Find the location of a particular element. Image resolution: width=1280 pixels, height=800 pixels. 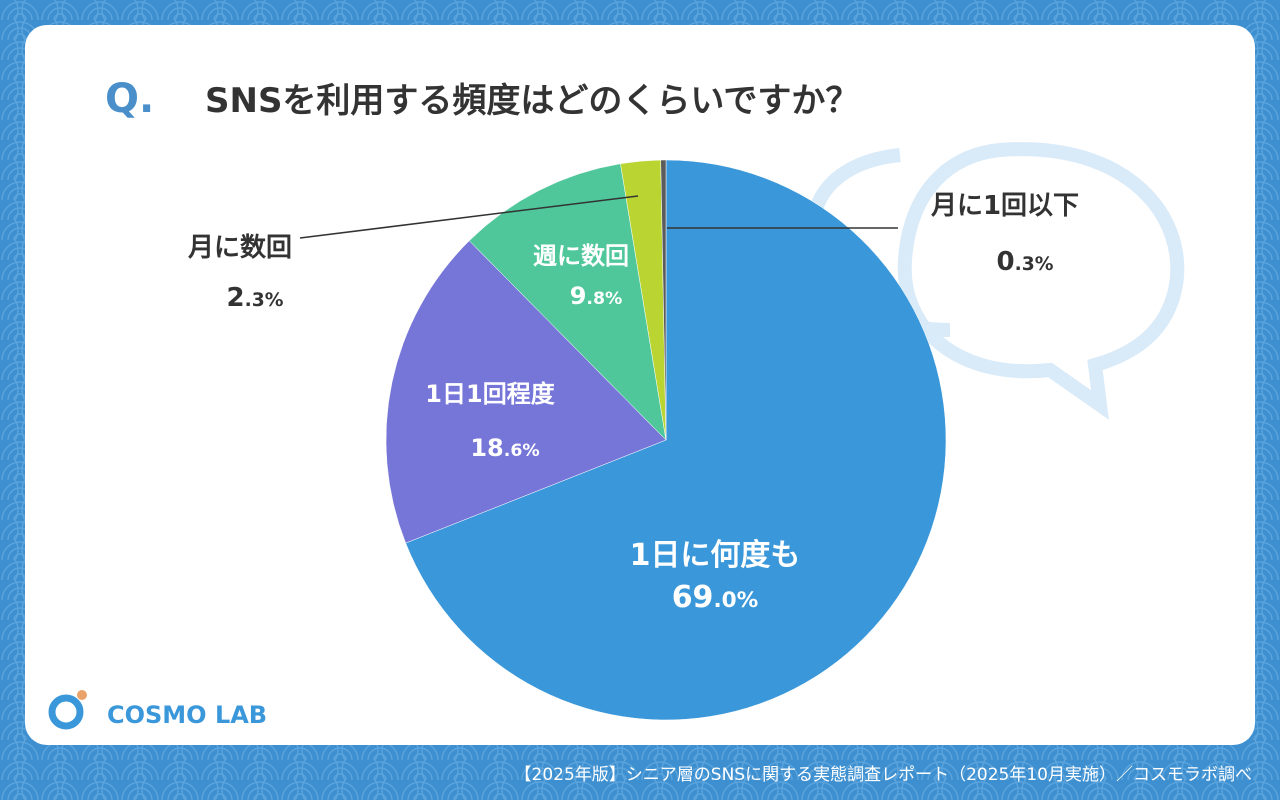

value-label: 18.6% is located at coordinates (504, 448).